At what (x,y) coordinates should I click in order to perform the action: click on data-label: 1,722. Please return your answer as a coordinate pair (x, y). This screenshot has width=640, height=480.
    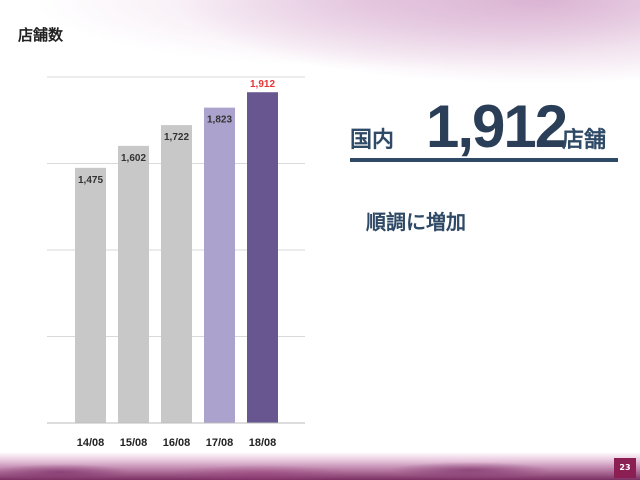
    Looking at the image, I should click on (176, 137).